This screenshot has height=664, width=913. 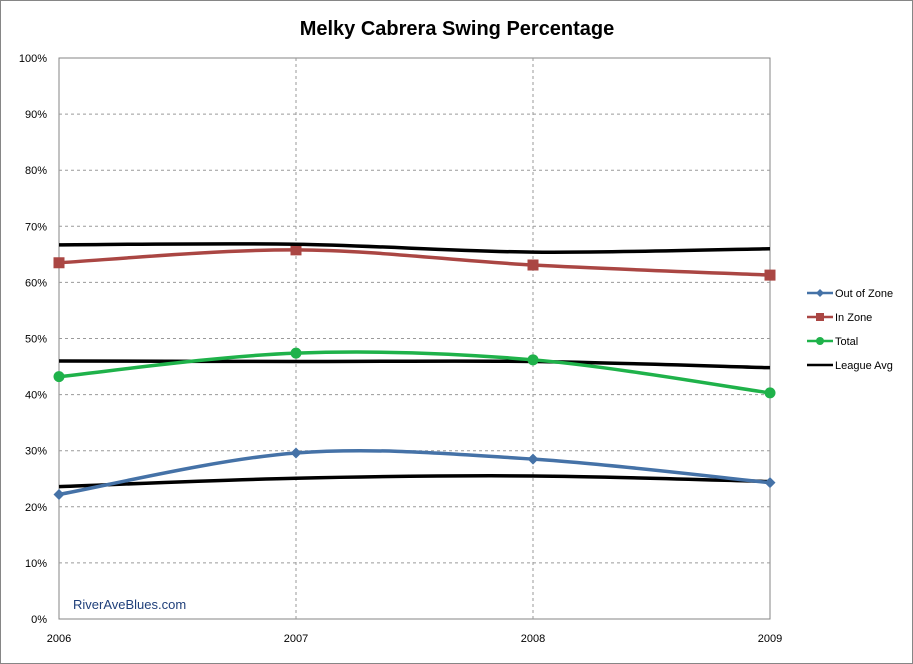 I want to click on y-tick-label: 60%, so click(x=36, y=283).